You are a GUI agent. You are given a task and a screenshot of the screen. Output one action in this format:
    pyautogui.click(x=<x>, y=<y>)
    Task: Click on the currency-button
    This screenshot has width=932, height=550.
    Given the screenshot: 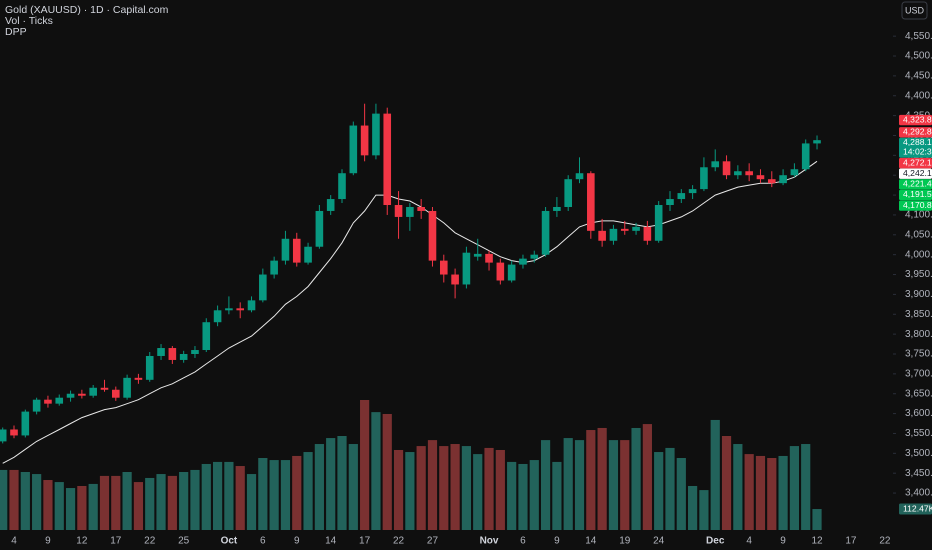 What is the action you would take?
    pyautogui.click(x=914, y=10)
    